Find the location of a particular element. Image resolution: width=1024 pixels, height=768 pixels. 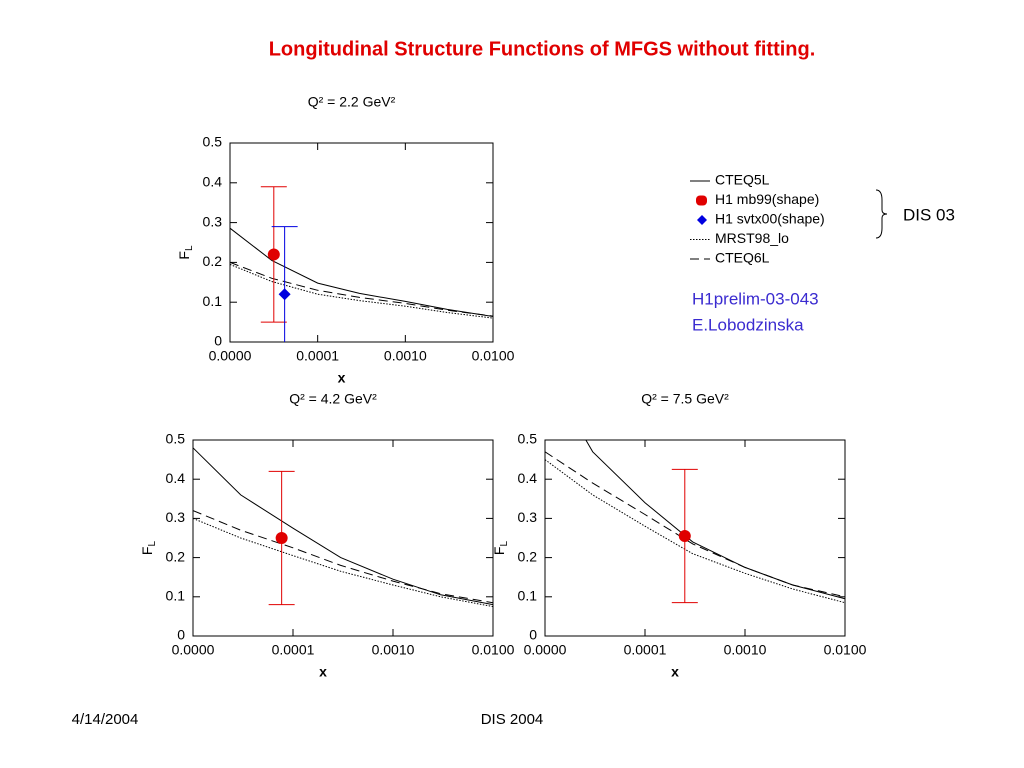

legend-brace is located at coordinates (881, 214).